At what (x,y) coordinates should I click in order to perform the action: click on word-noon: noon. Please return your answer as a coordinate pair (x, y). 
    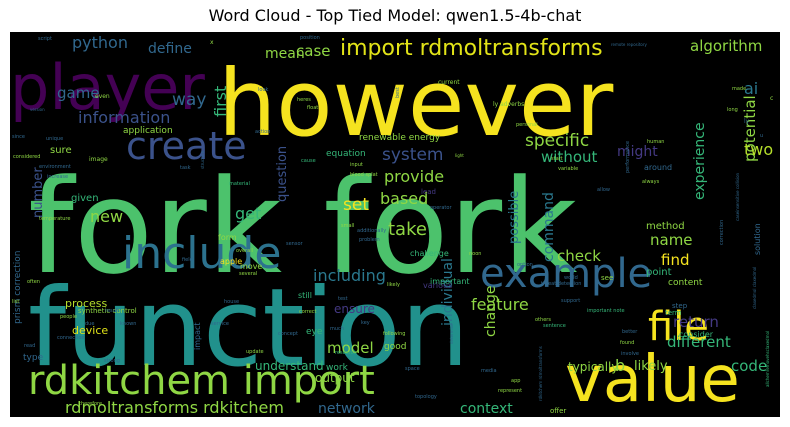
    Looking at the image, I should click on (475, 254).